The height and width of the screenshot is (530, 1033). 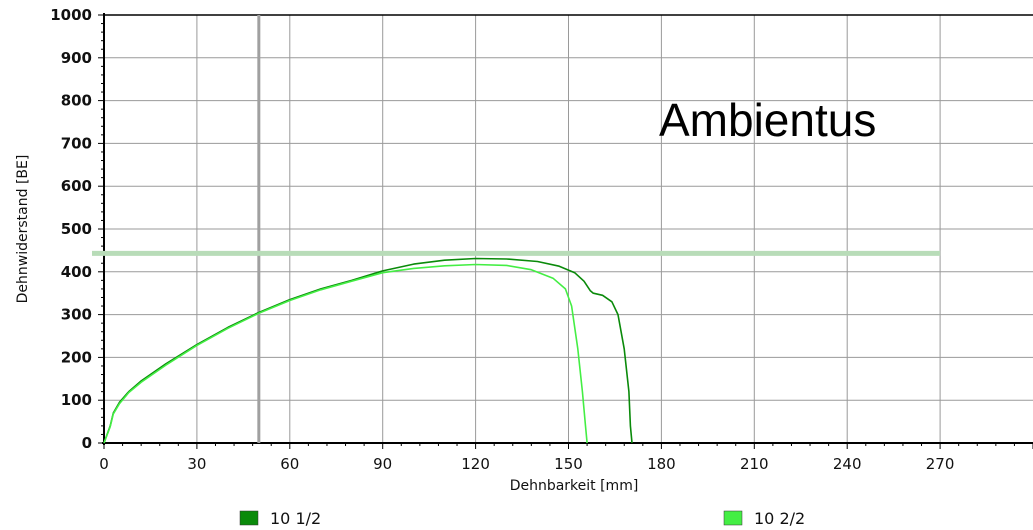 What do you see at coordinates (295, 518) in the screenshot?
I see `legend-label: 10 1/2` at bounding box center [295, 518].